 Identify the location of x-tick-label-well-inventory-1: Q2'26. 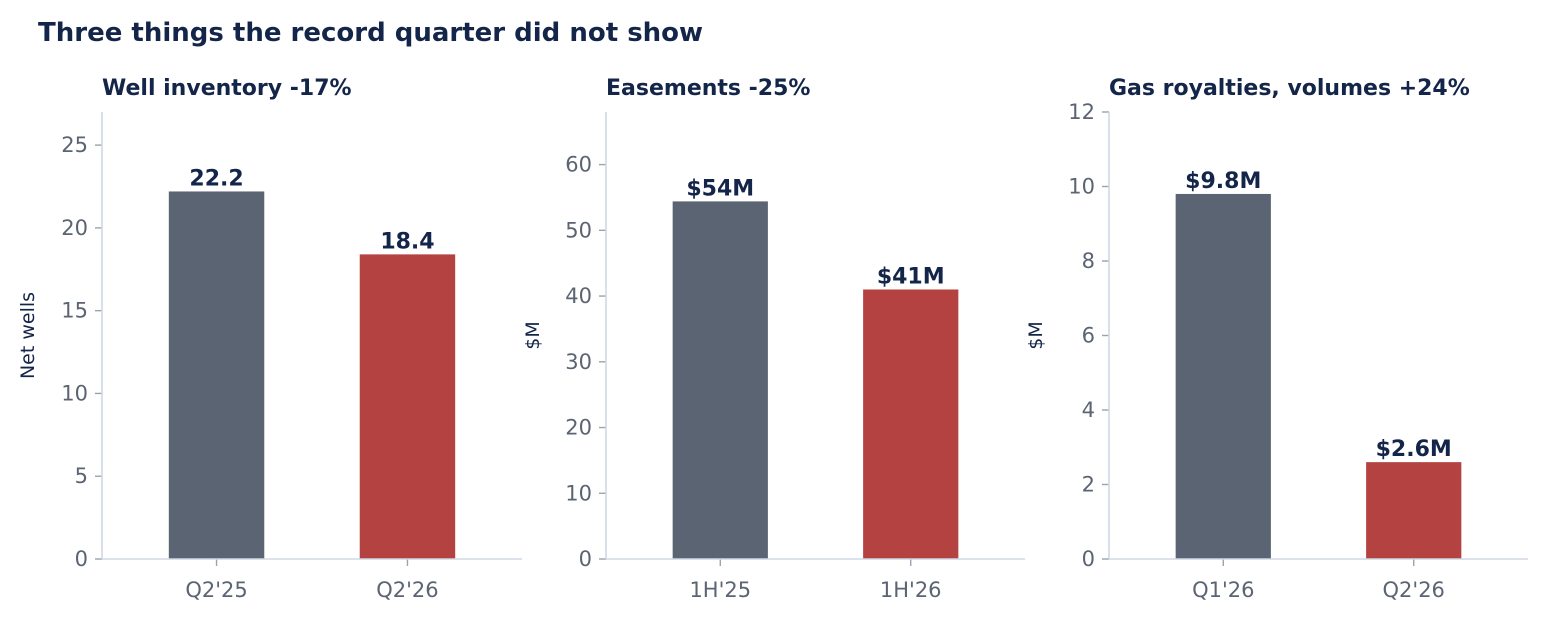
(407, 590).